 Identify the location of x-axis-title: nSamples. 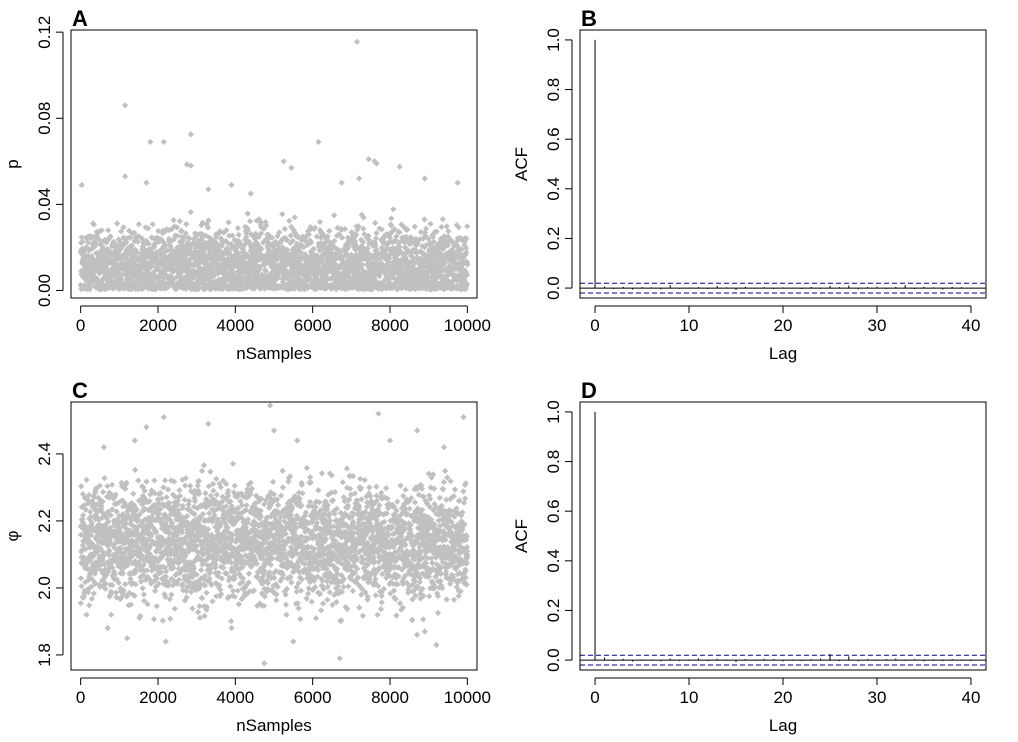
(274, 353).